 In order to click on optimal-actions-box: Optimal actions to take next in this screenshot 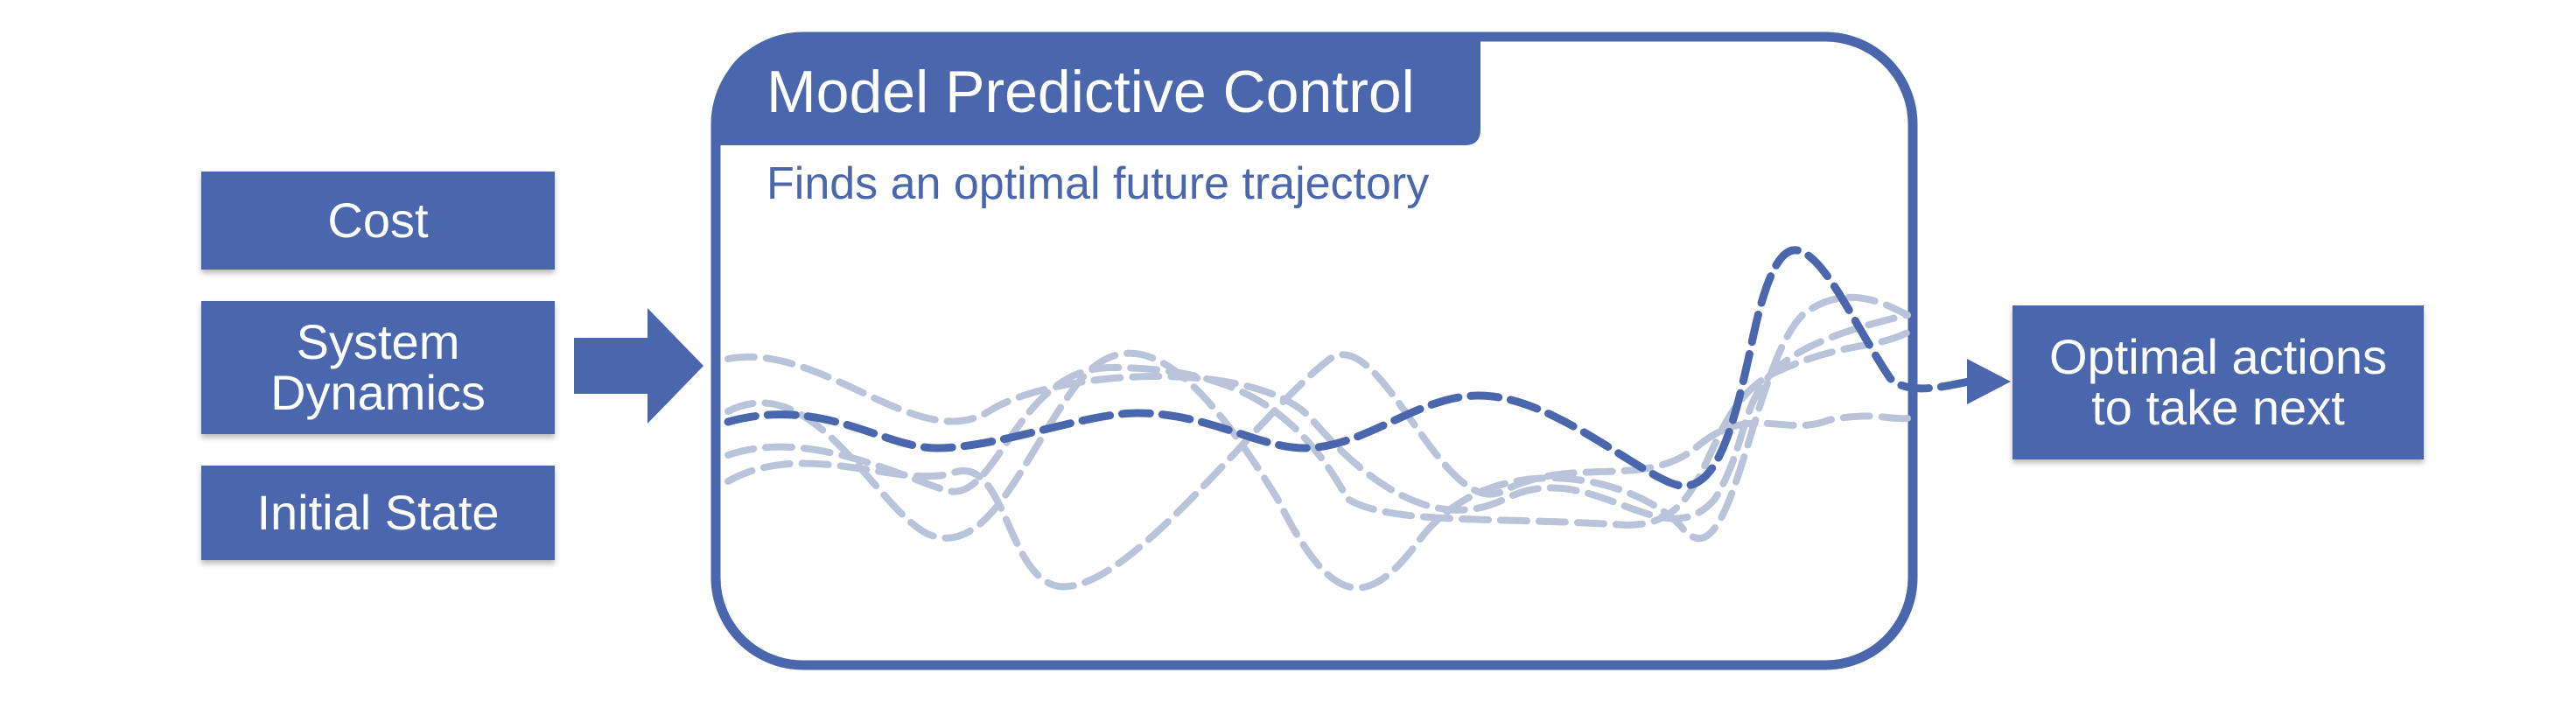, I will do `click(2218, 382)`.